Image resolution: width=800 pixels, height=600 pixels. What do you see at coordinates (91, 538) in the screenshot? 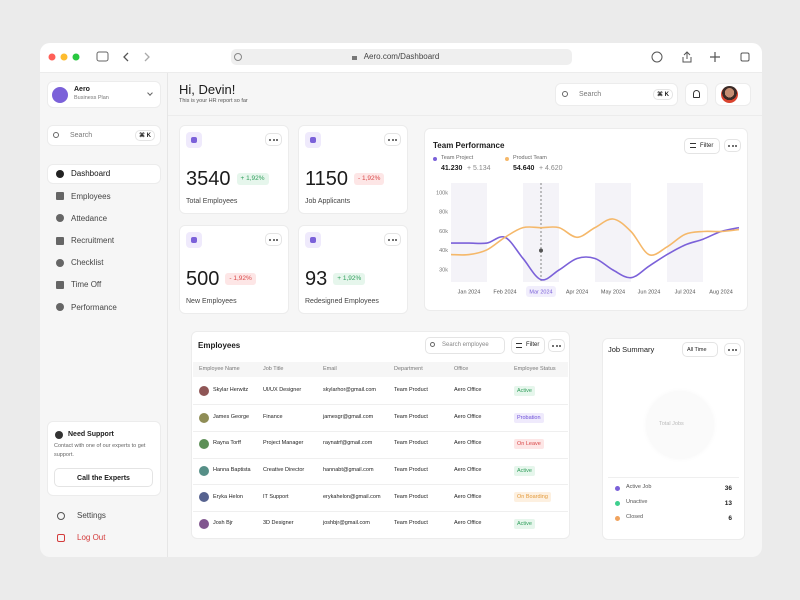
I see `logout-link: Log Out` at bounding box center [91, 538].